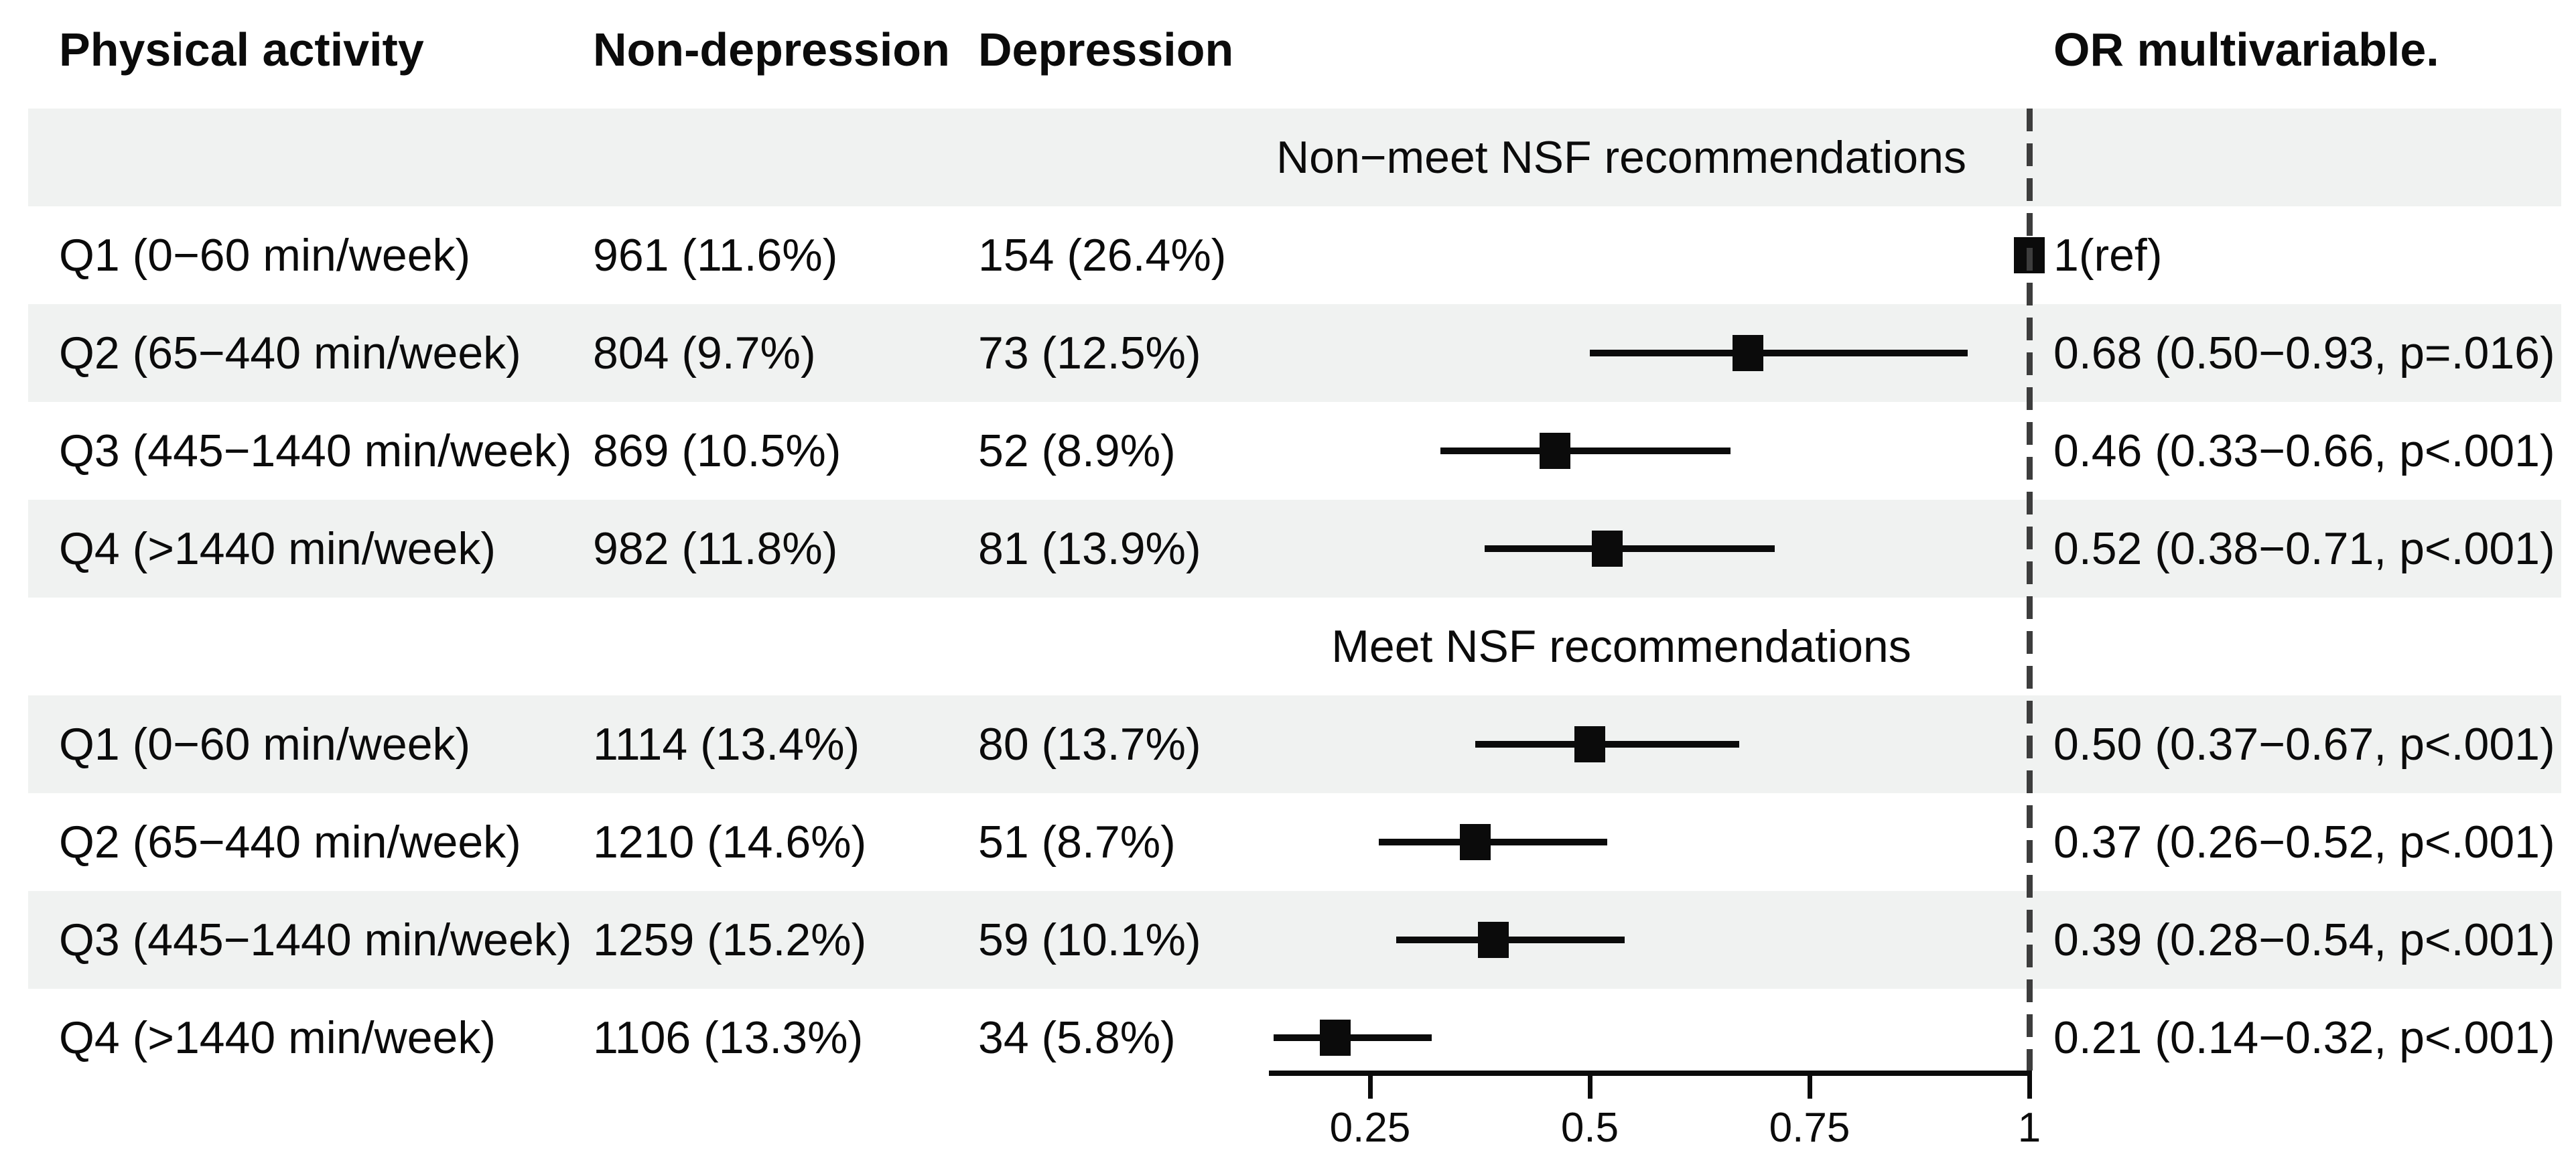 The height and width of the screenshot is (1167, 2576). What do you see at coordinates (772, 49) in the screenshot?
I see `column-header-non-depression: Non-depression` at bounding box center [772, 49].